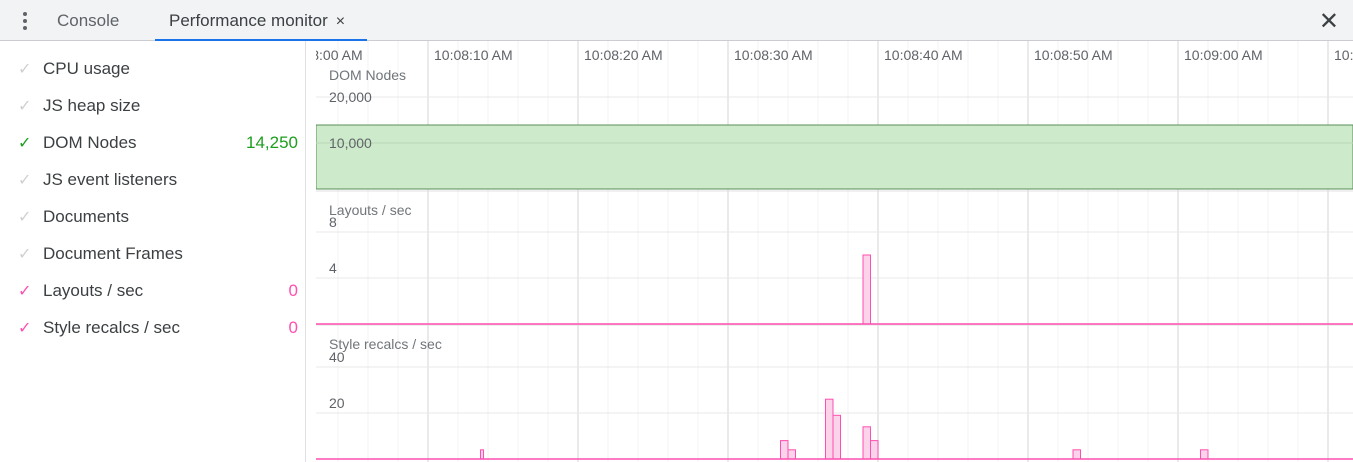  What do you see at coordinates (333, 268) in the screenshot?
I see `y-tick-label: 4` at bounding box center [333, 268].